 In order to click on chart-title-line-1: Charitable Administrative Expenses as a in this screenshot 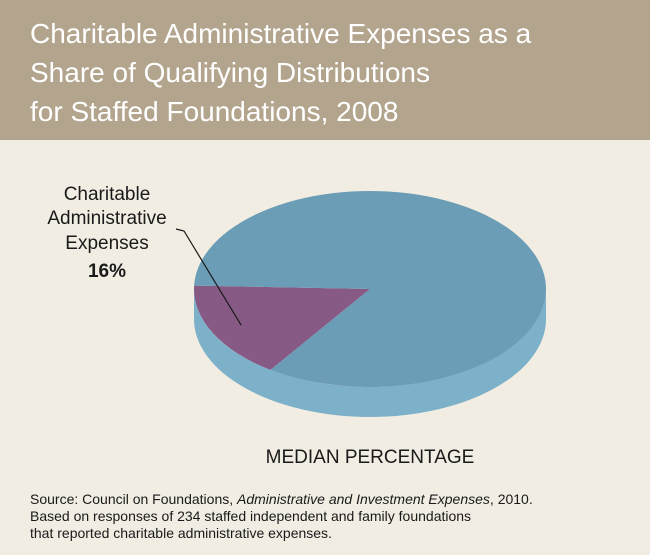, I will do `click(281, 33)`.